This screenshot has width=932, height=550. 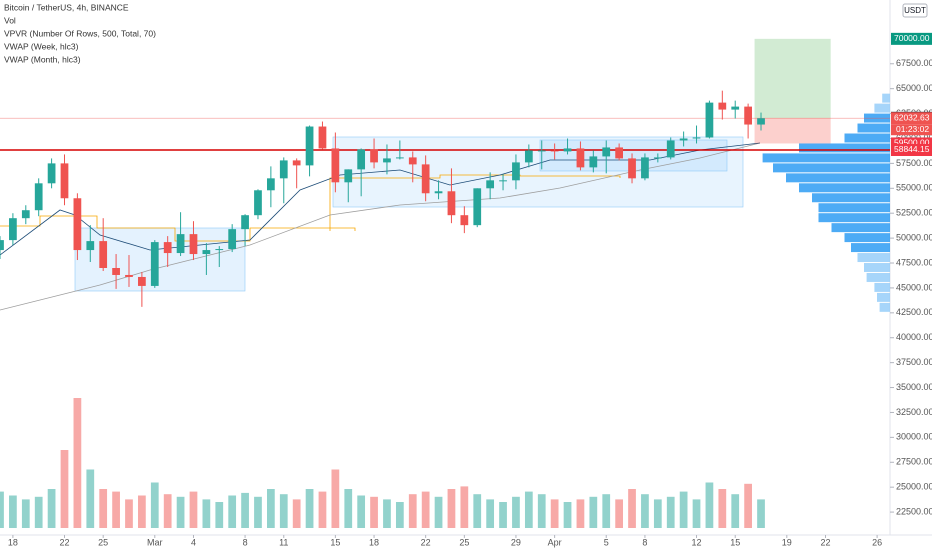 I want to click on x-tick-label: 18, so click(x=374, y=542).